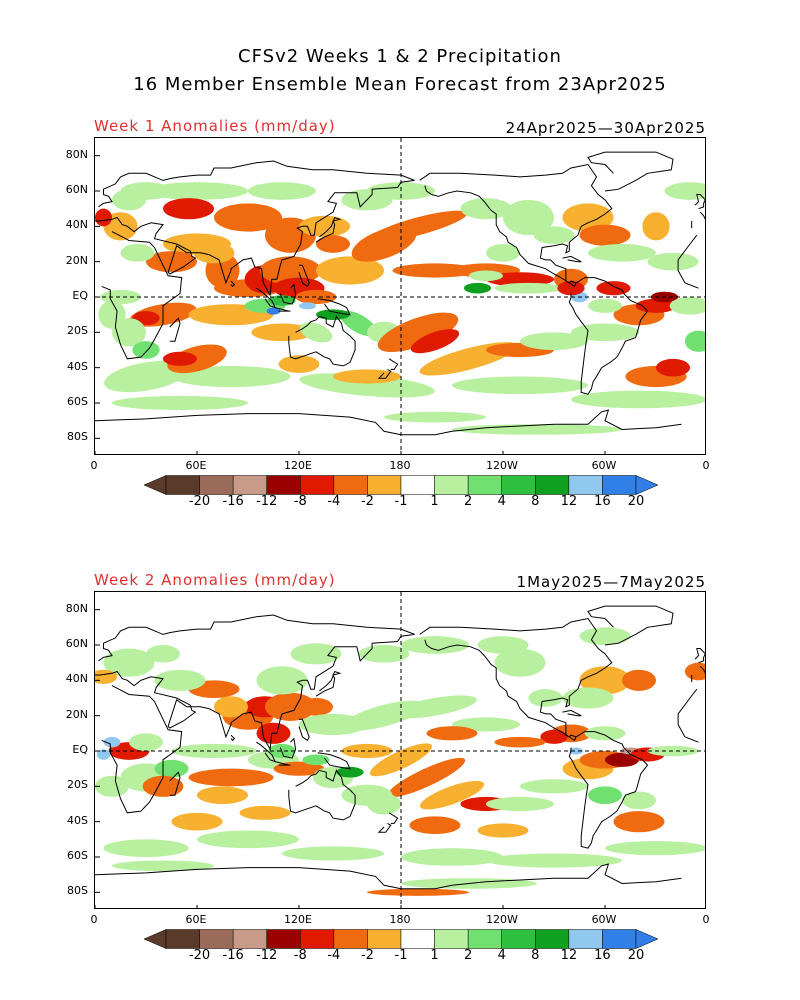 Image resolution: width=800 pixels, height=1000 pixels. Describe the element at coordinates (80, 749) in the screenshot. I see `lat-label: EQ` at that location.